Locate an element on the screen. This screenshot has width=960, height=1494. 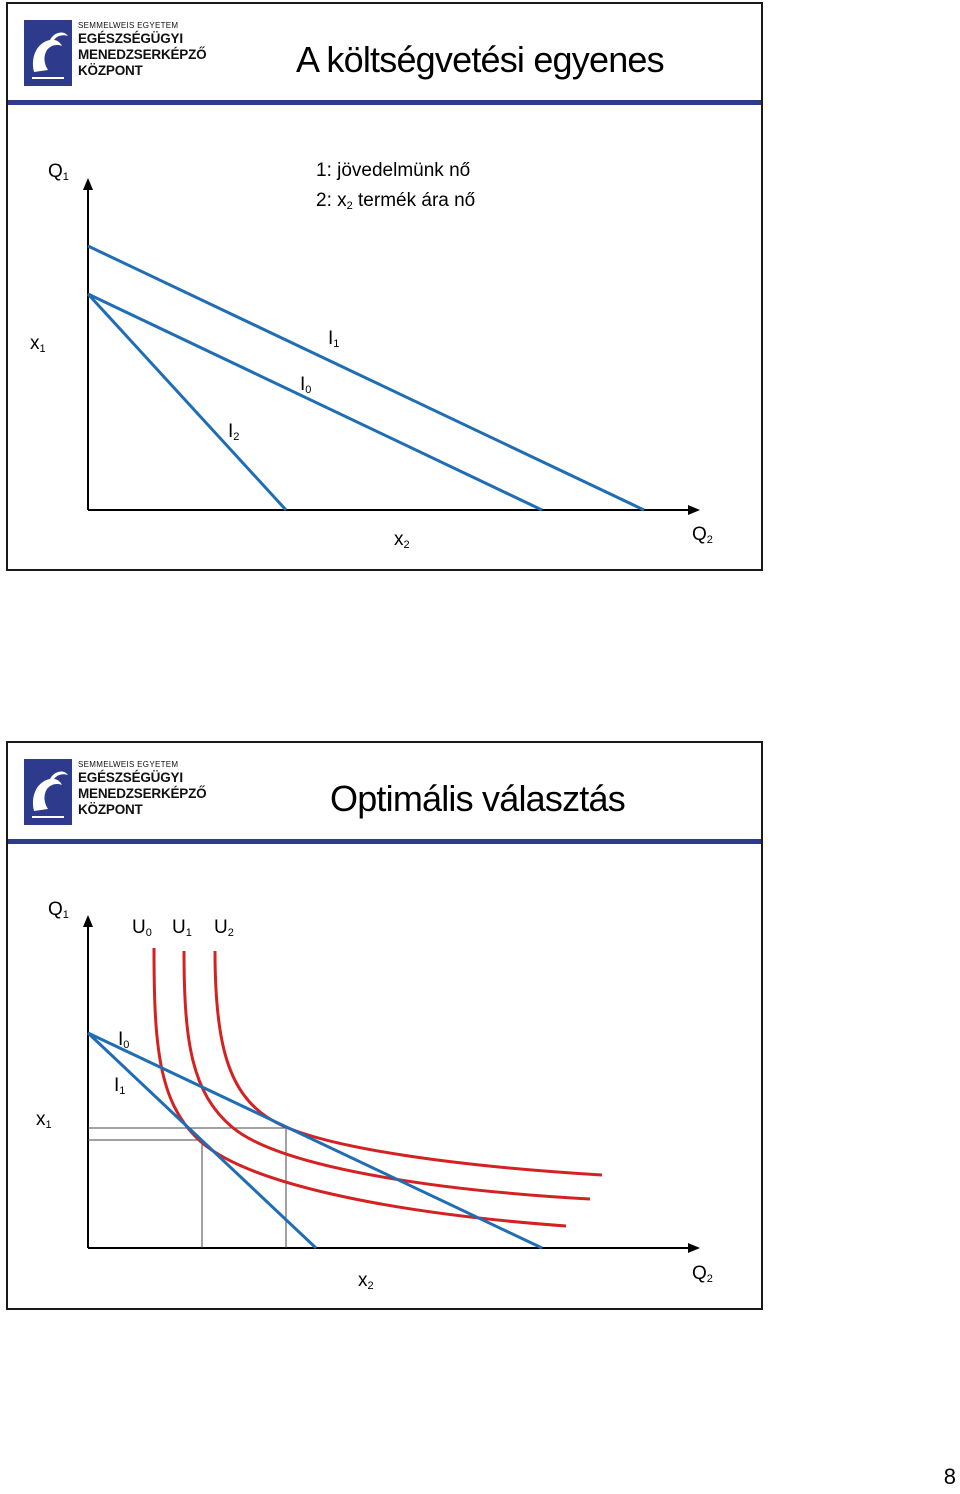
indifference-curve-u2 is located at coordinates (408, 1063).